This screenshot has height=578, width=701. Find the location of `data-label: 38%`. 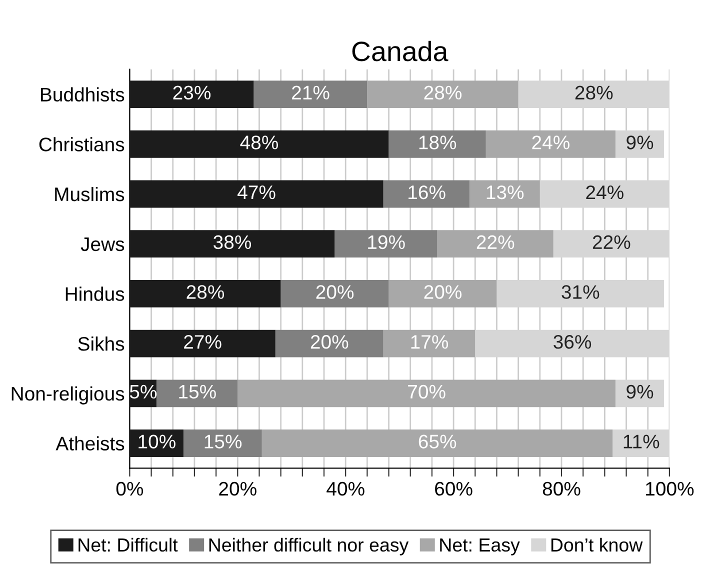

data-label: 38% is located at coordinates (233, 242).